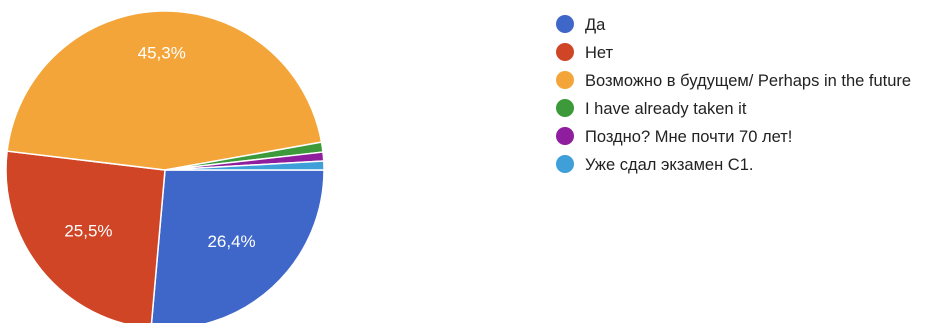 Image resolution: width=945 pixels, height=323 pixels. What do you see at coordinates (159, 147) in the screenshot?
I see `pie-data-labels: 26,4% 25,5% 45,3%` at bounding box center [159, 147].